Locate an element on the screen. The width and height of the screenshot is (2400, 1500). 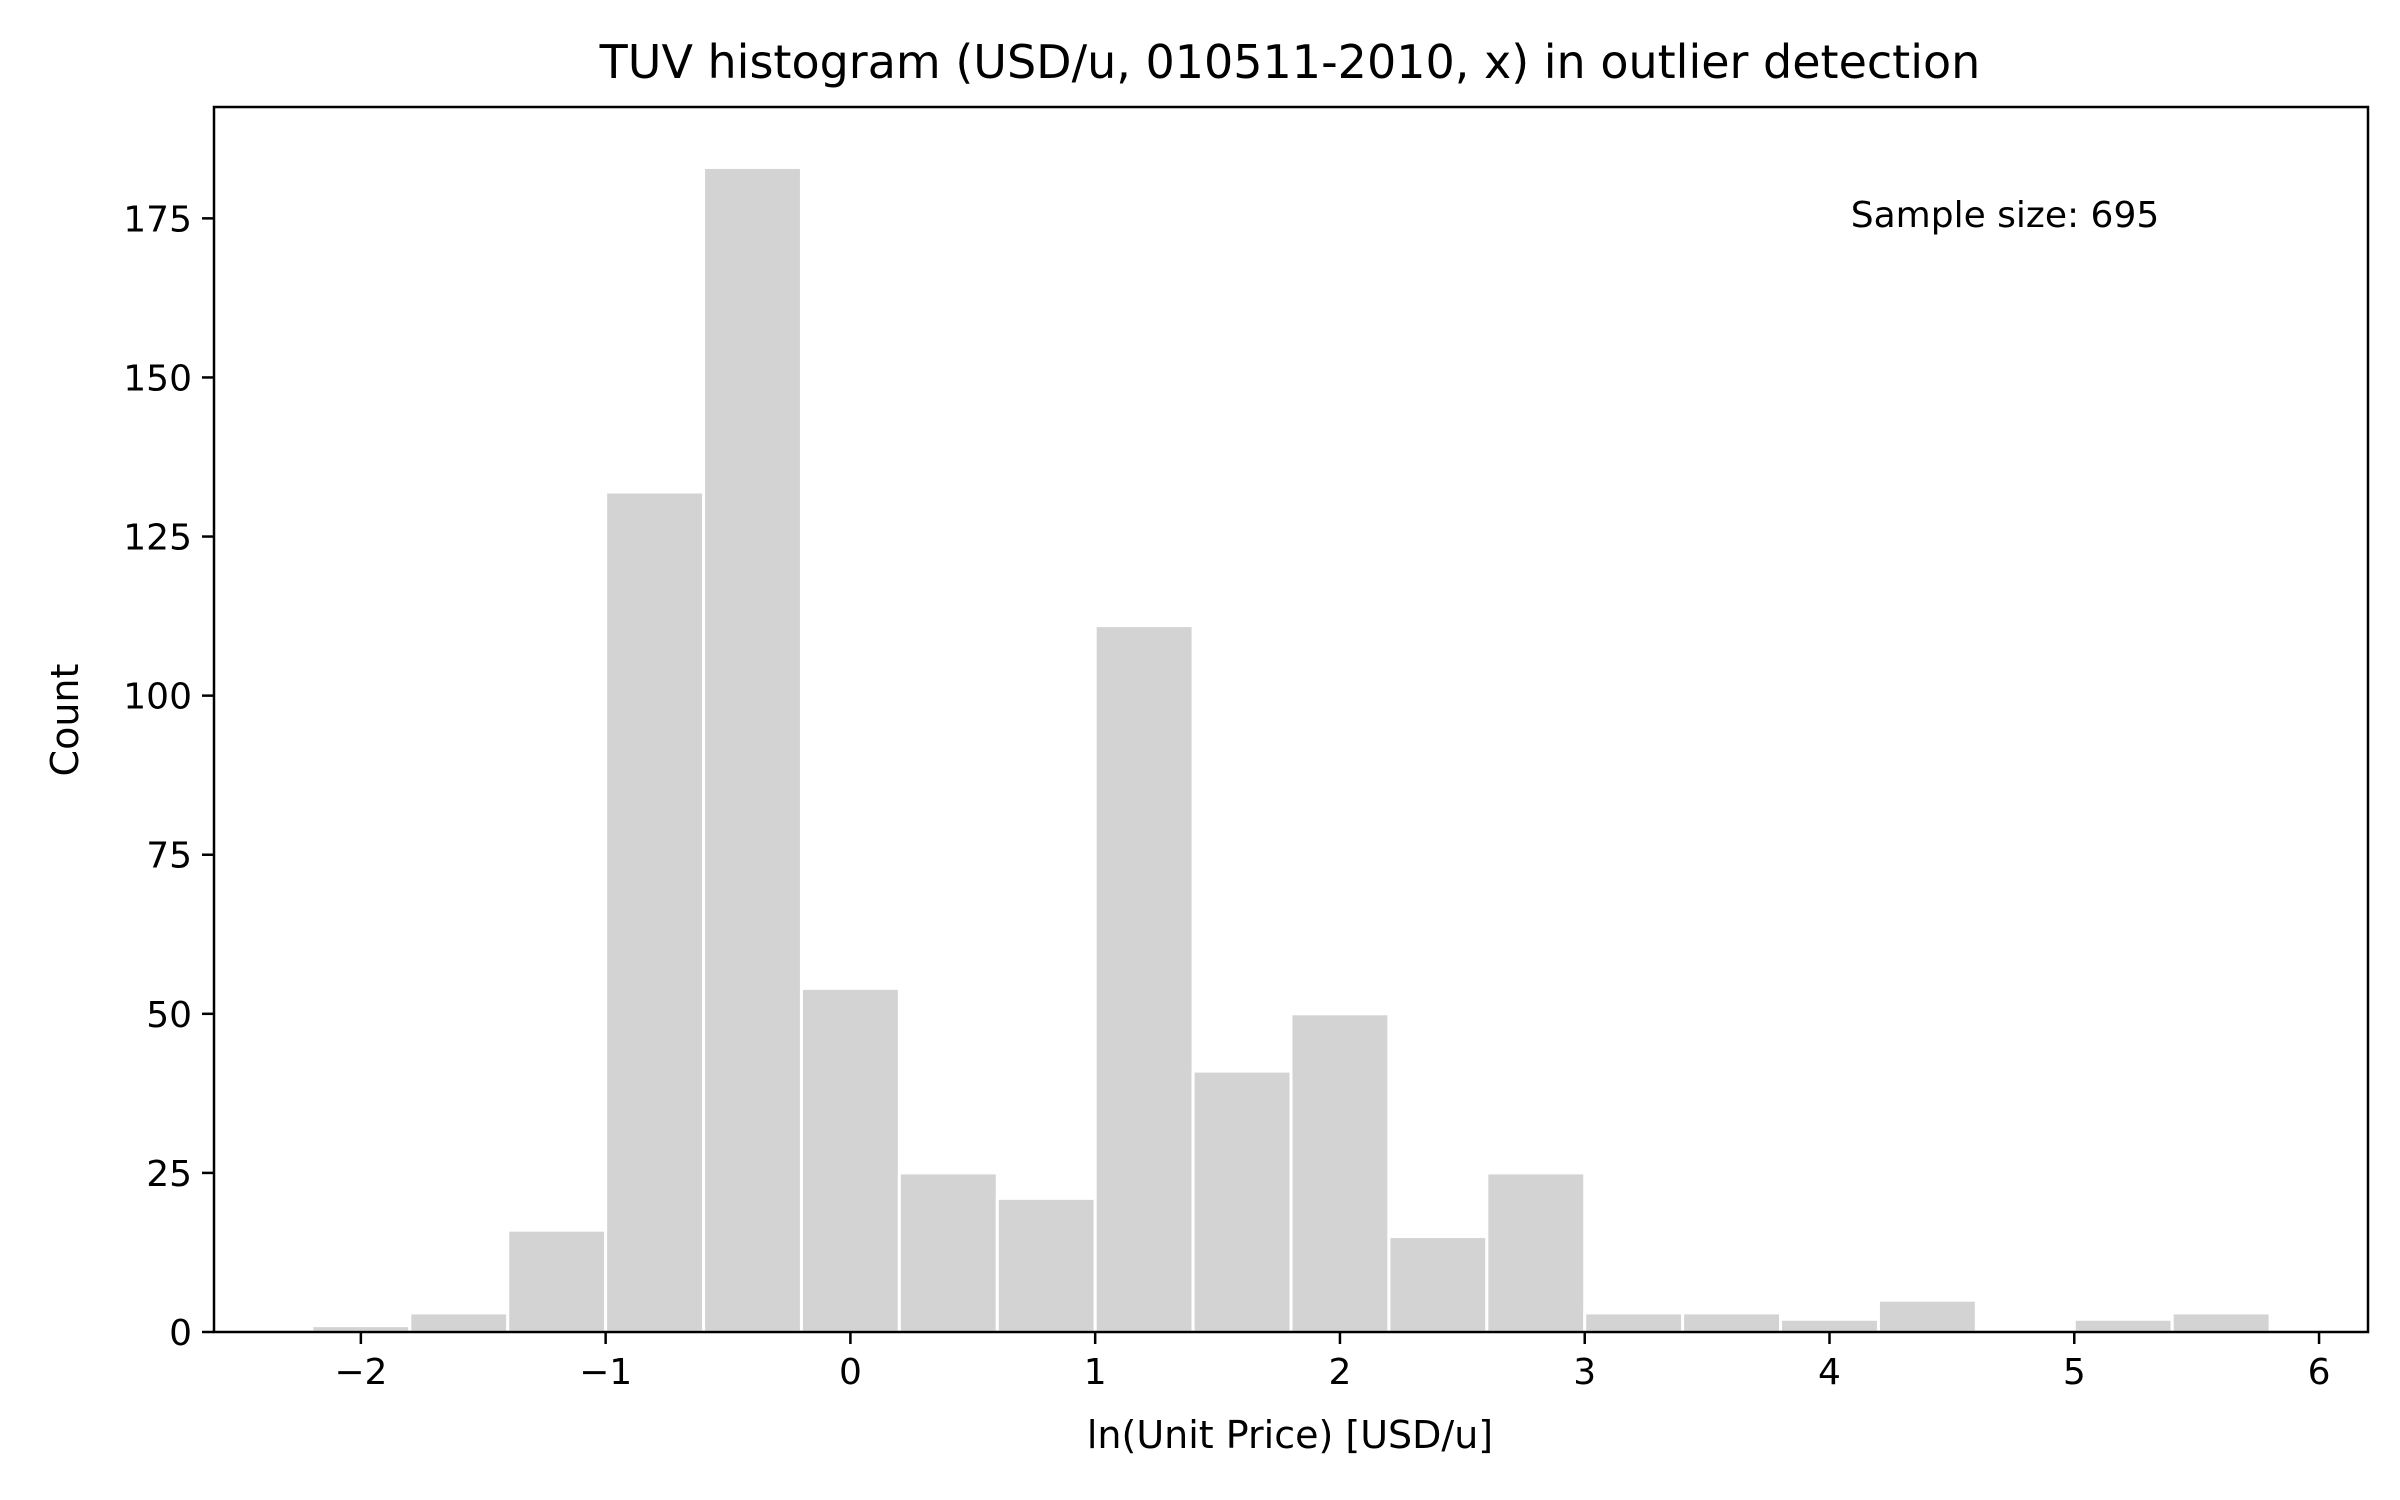
x-axis-ticks: −2 −1 0 1 2 3 4 5 6 is located at coordinates (1332, 1362).